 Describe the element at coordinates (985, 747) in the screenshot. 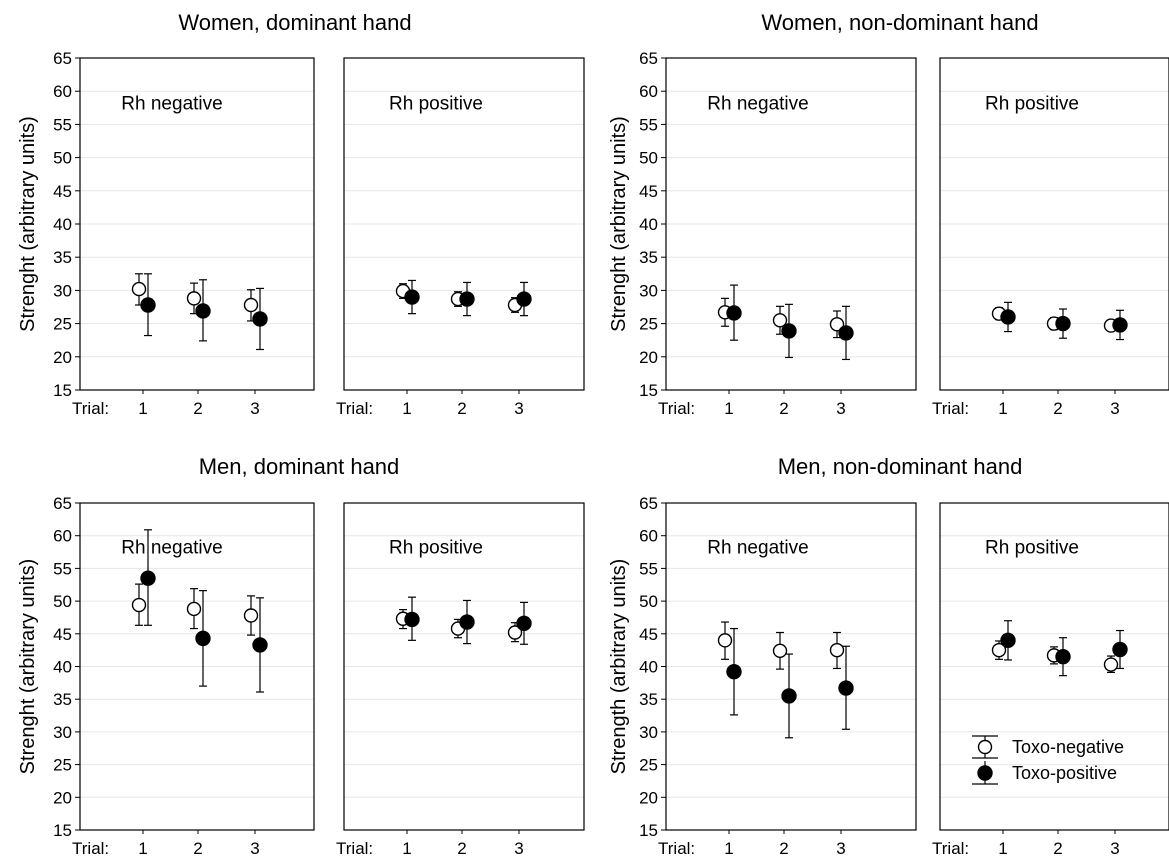

I see `legend-marker-toxo-negative` at that location.